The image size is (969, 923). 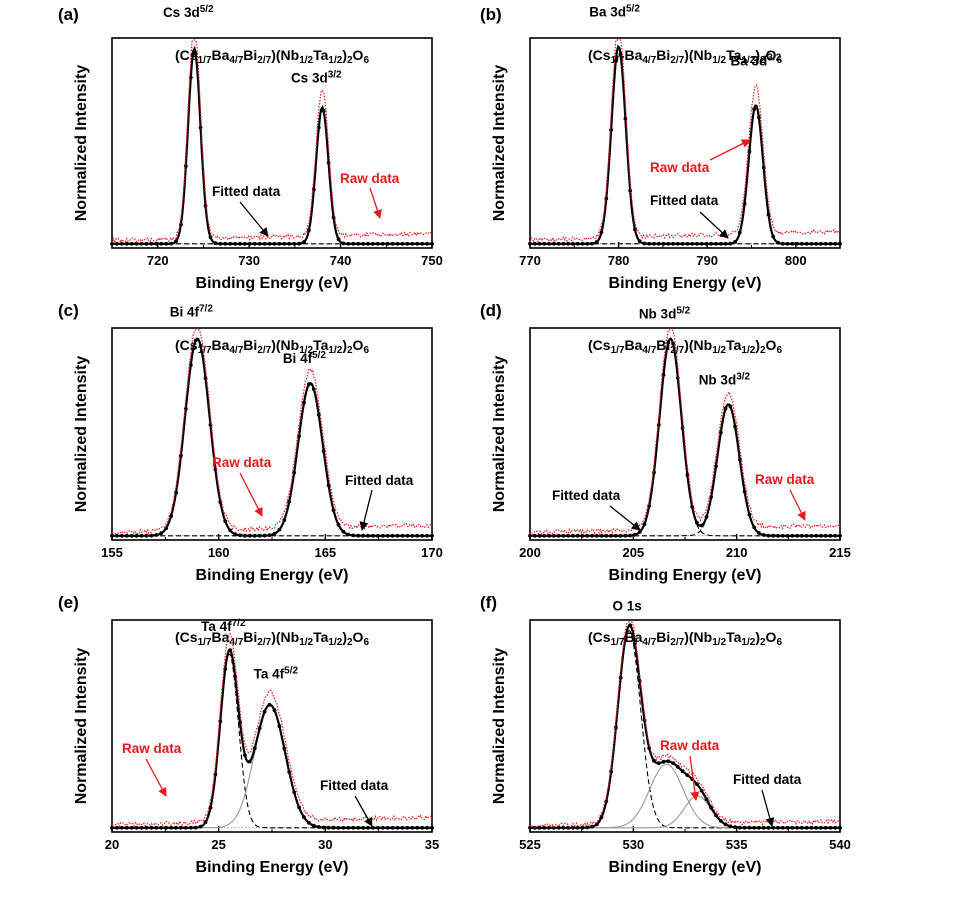 What do you see at coordinates (484, 914) in the screenshot?
I see `figure-caption-strip` at bounding box center [484, 914].